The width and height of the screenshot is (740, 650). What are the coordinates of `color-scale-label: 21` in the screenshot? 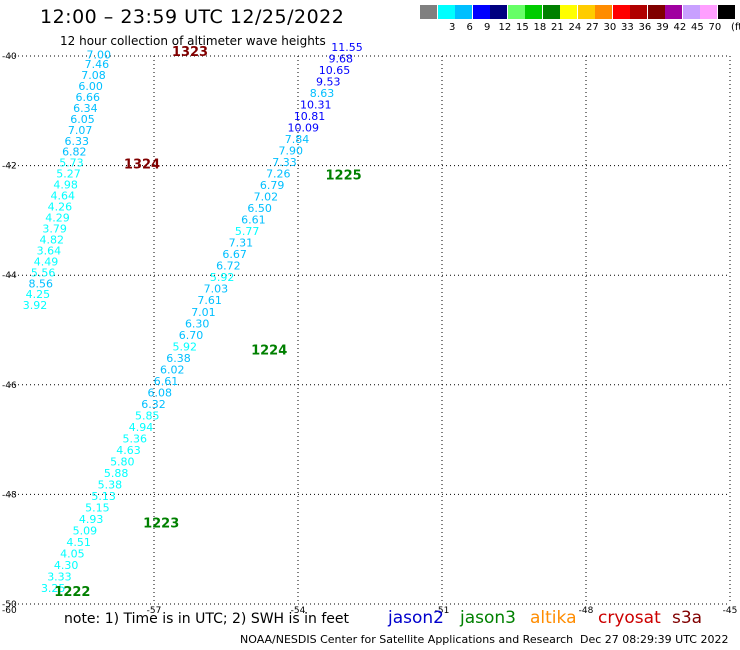 It's located at (557, 27).